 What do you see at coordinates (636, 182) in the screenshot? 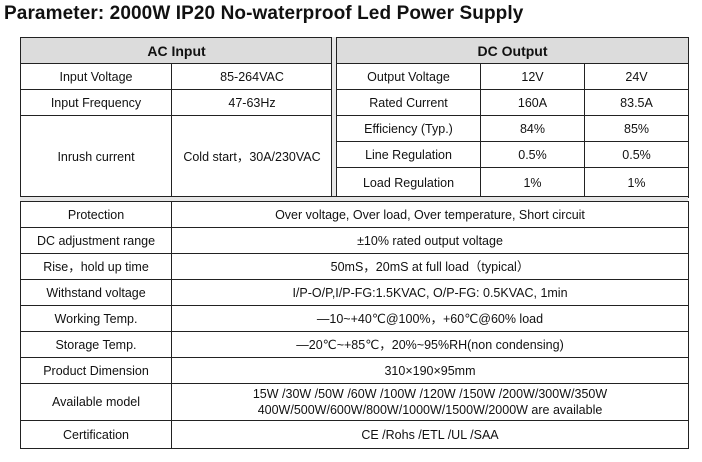
I see `dc-24v-value: 1%` at bounding box center [636, 182].